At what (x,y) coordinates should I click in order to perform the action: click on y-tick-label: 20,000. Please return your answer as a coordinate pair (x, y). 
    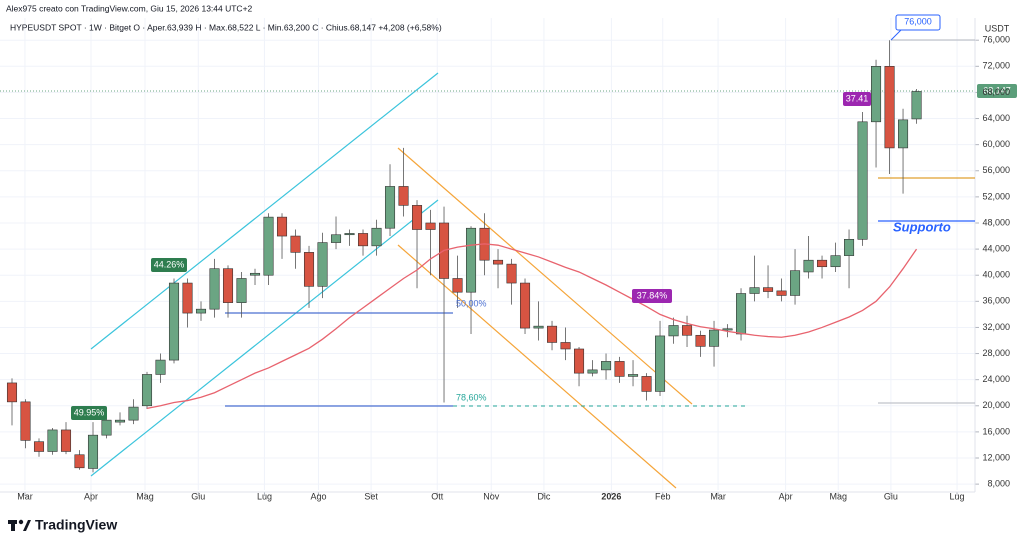
    Looking at the image, I should click on (996, 405).